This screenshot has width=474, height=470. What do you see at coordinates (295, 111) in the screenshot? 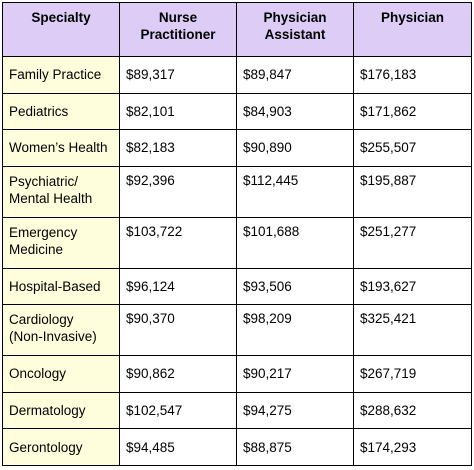
I see `physician-assistant-salary-cell: $84,903` at bounding box center [295, 111].